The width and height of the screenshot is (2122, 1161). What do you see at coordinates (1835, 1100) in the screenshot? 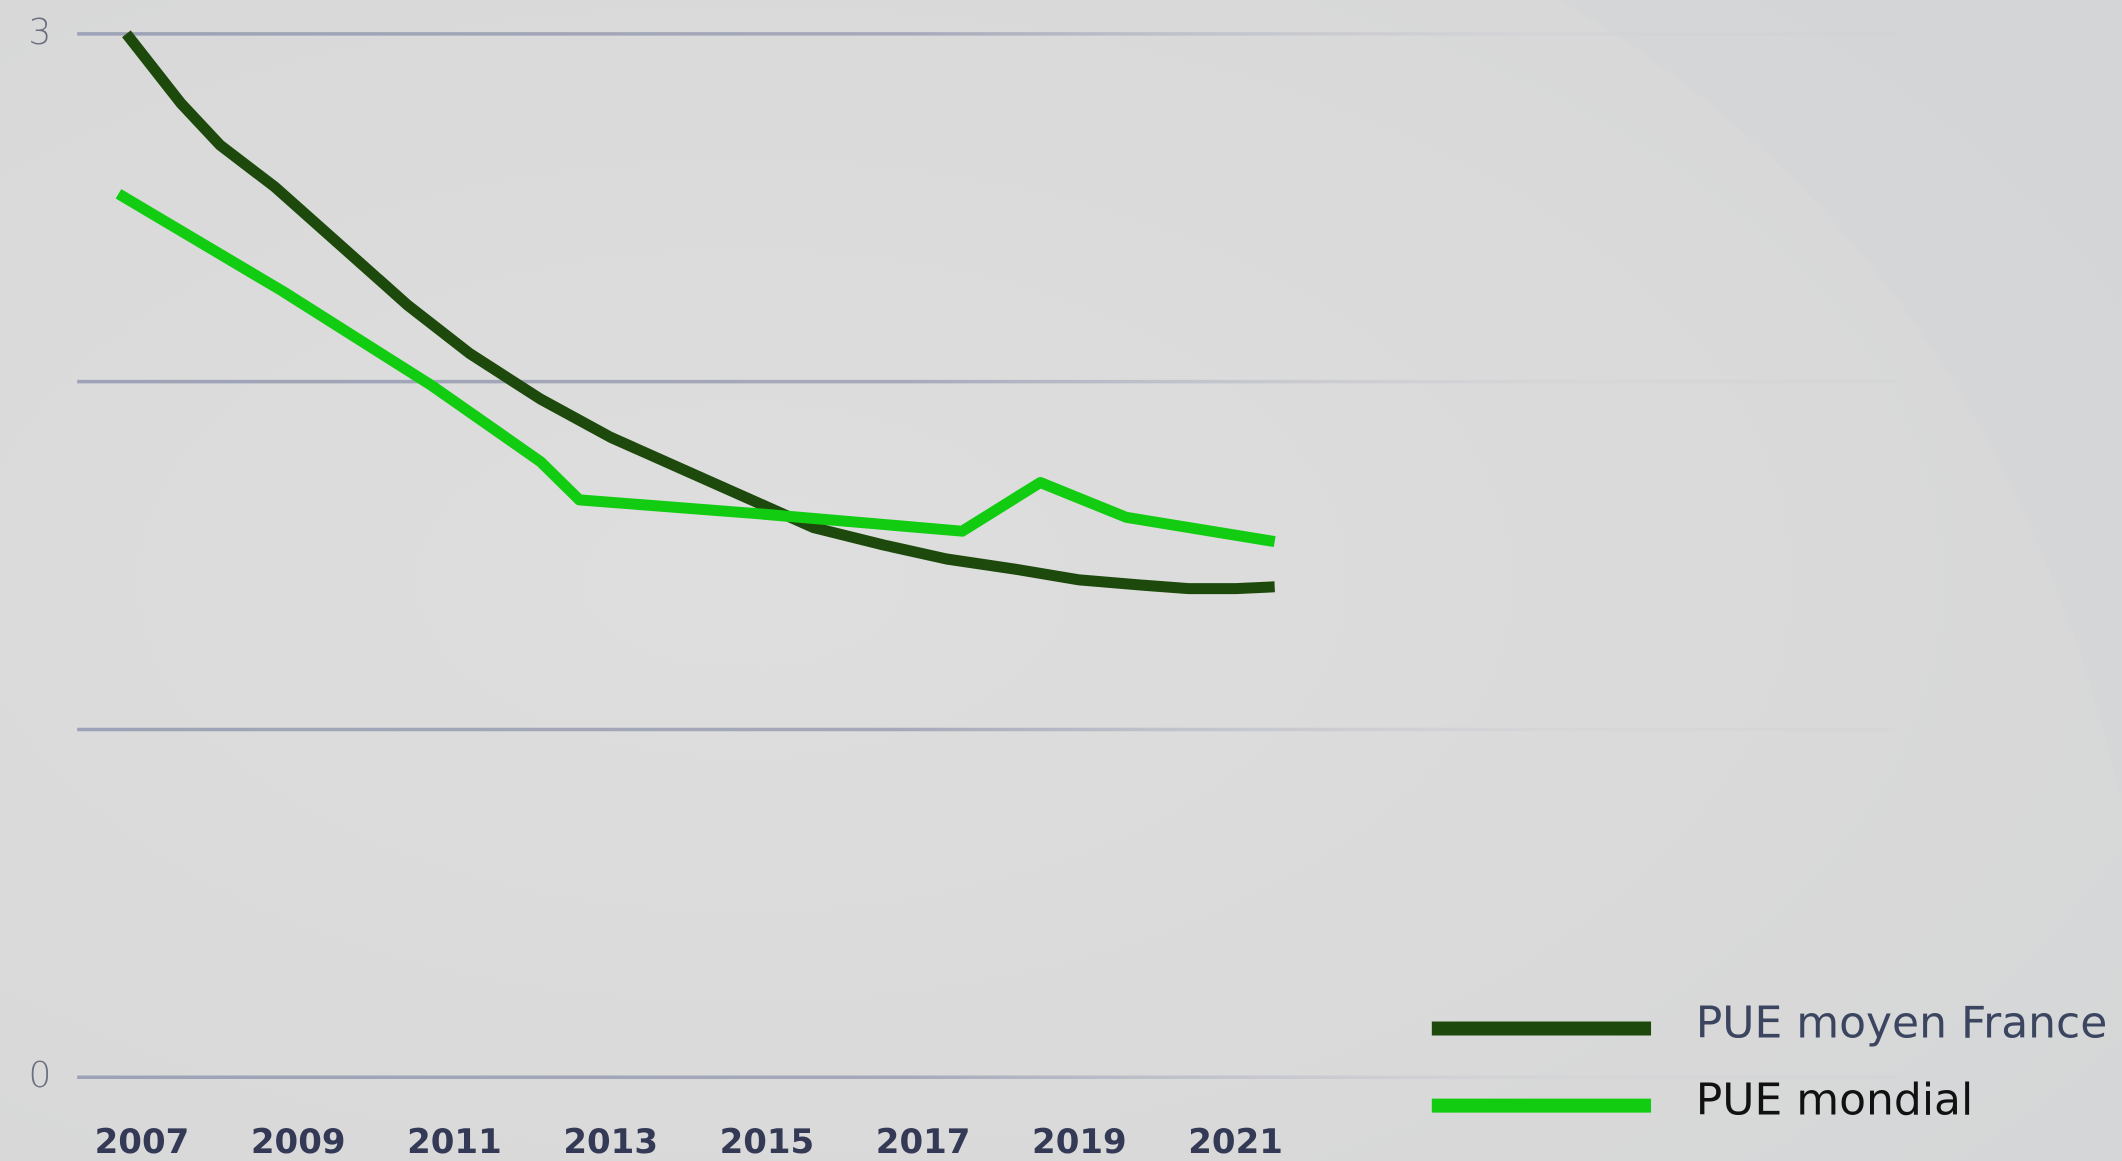
I see `legend-label: PUE mondial` at bounding box center [1835, 1100].